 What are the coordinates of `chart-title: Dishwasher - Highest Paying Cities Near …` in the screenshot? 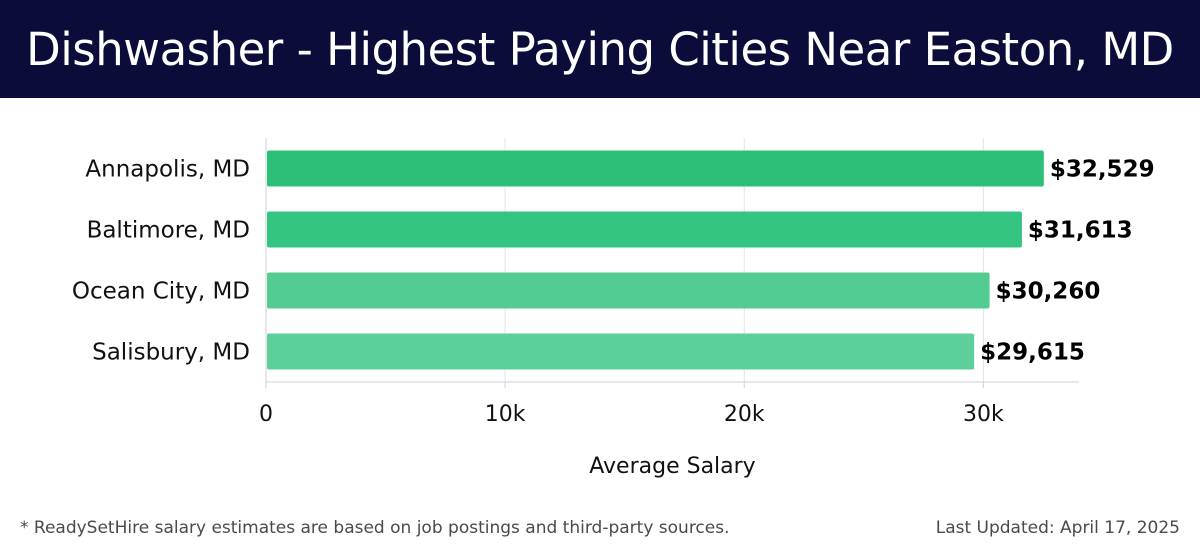 It's located at (600, 49).